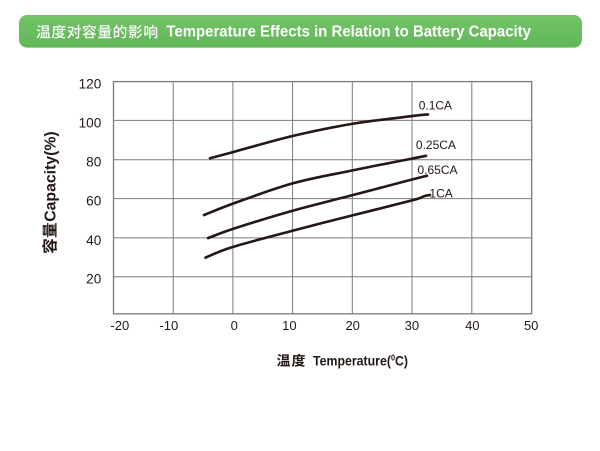 The height and width of the screenshot is (451, 600). What do you see at coordinates (436, 145) in the screenshot?
I see `svg-text: 0.25CA` at bounding box center [436, 145].